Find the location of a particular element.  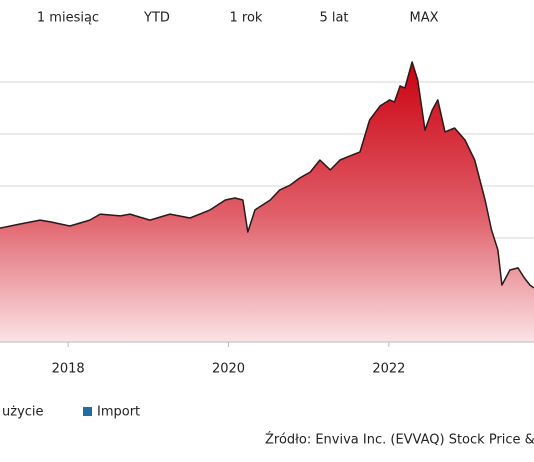

legend-swatch is located at coordinates (87, 411).